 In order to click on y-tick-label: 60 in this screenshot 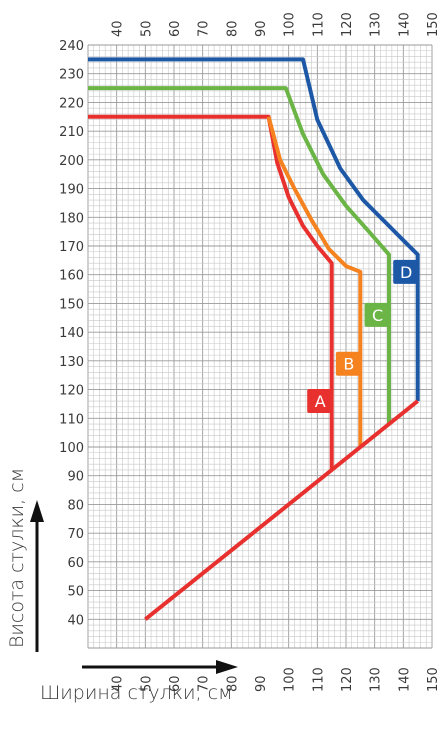, I will do `click(75, 563)`.